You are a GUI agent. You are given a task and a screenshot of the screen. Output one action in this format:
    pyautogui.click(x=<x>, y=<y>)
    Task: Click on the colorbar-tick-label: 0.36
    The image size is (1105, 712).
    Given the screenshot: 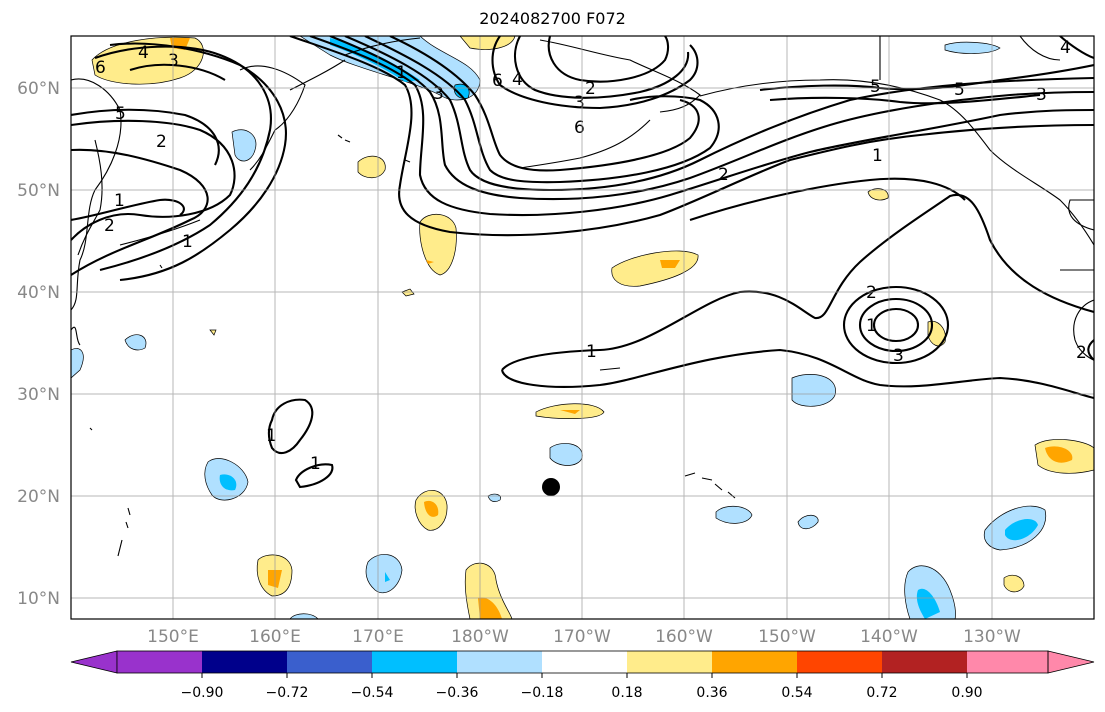 What is the action you would take?
    pyautogui.click(x=711, y=693)
    